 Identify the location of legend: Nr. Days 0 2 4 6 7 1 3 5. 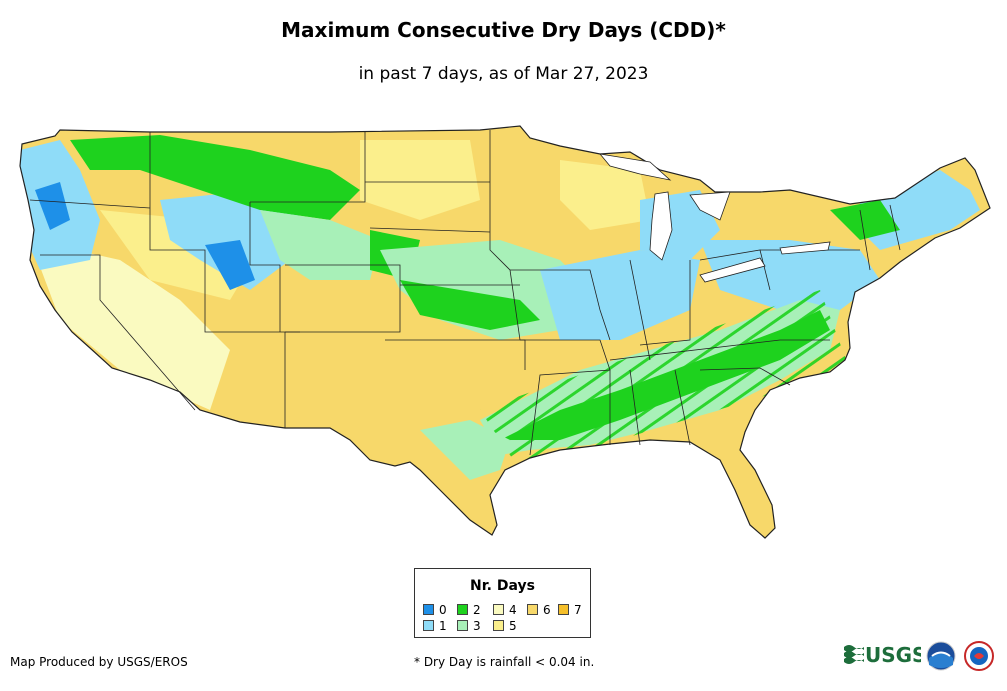
(502, 603).